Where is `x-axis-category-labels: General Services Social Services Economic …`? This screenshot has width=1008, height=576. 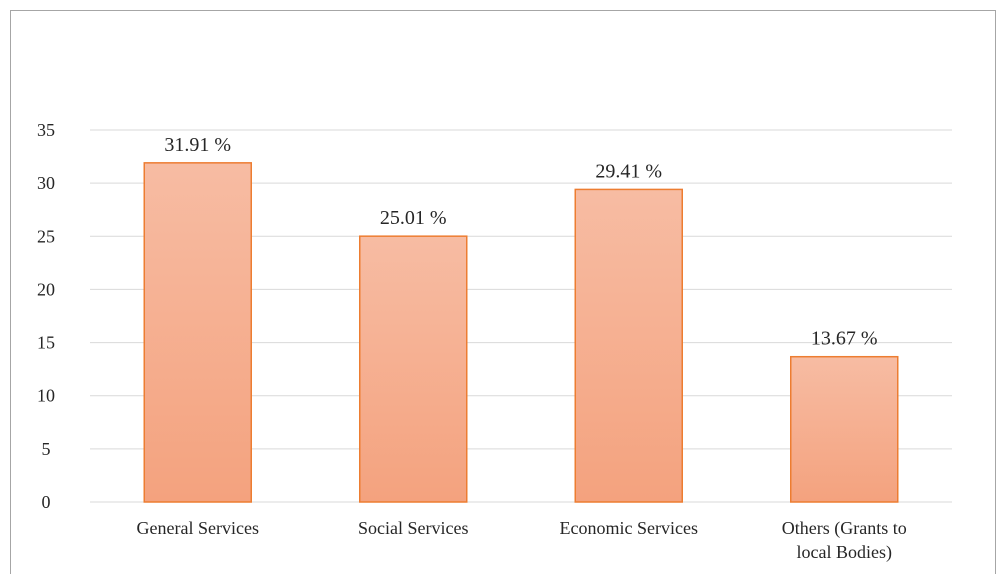
x-axis-category-labels: General Services Social Services Economic … is located at coordinates (522, 540).